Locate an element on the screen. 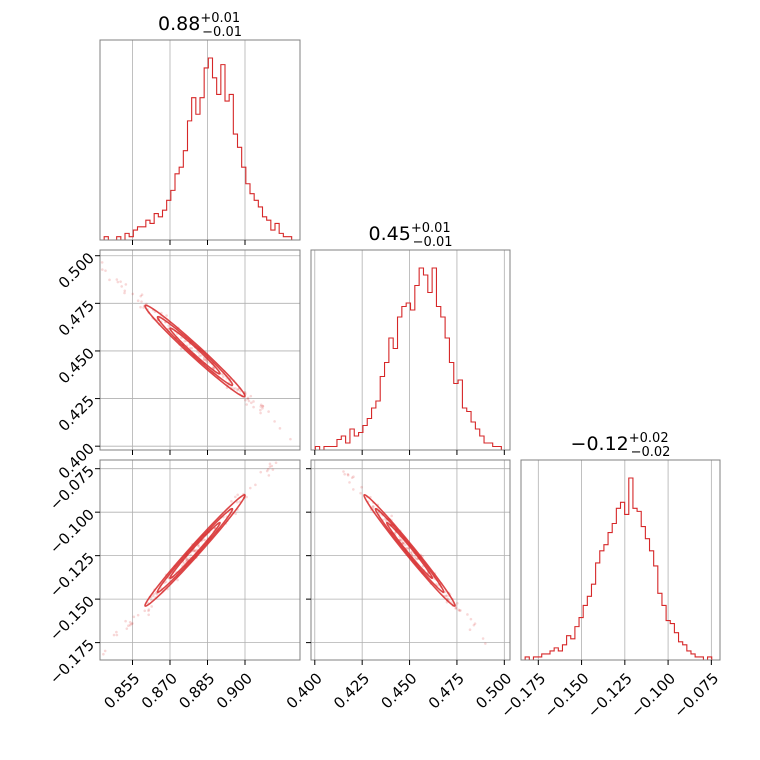 This screenshot has height=760, width=760. histogram-panel-2: −0.12+0.02 −0.02 is located at coordinates (620, 548).